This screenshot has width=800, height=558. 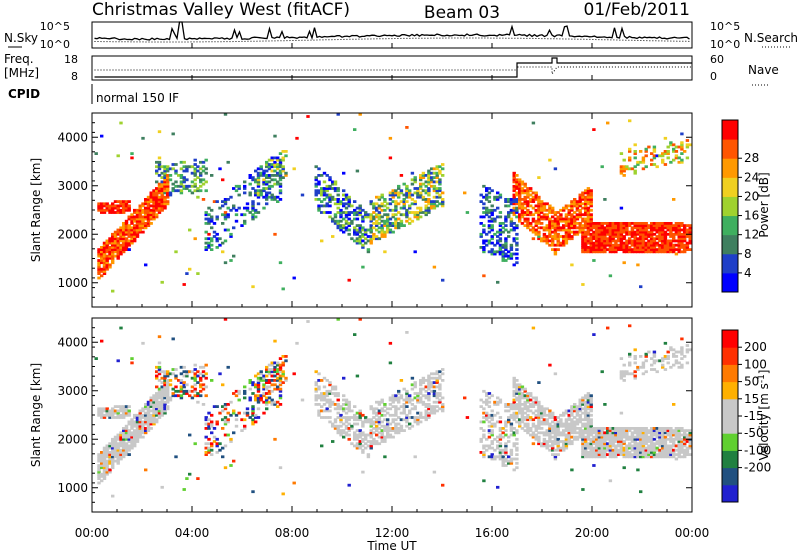 I want to click on freq-right-tick-1: 60, so click(x=717, y=59).